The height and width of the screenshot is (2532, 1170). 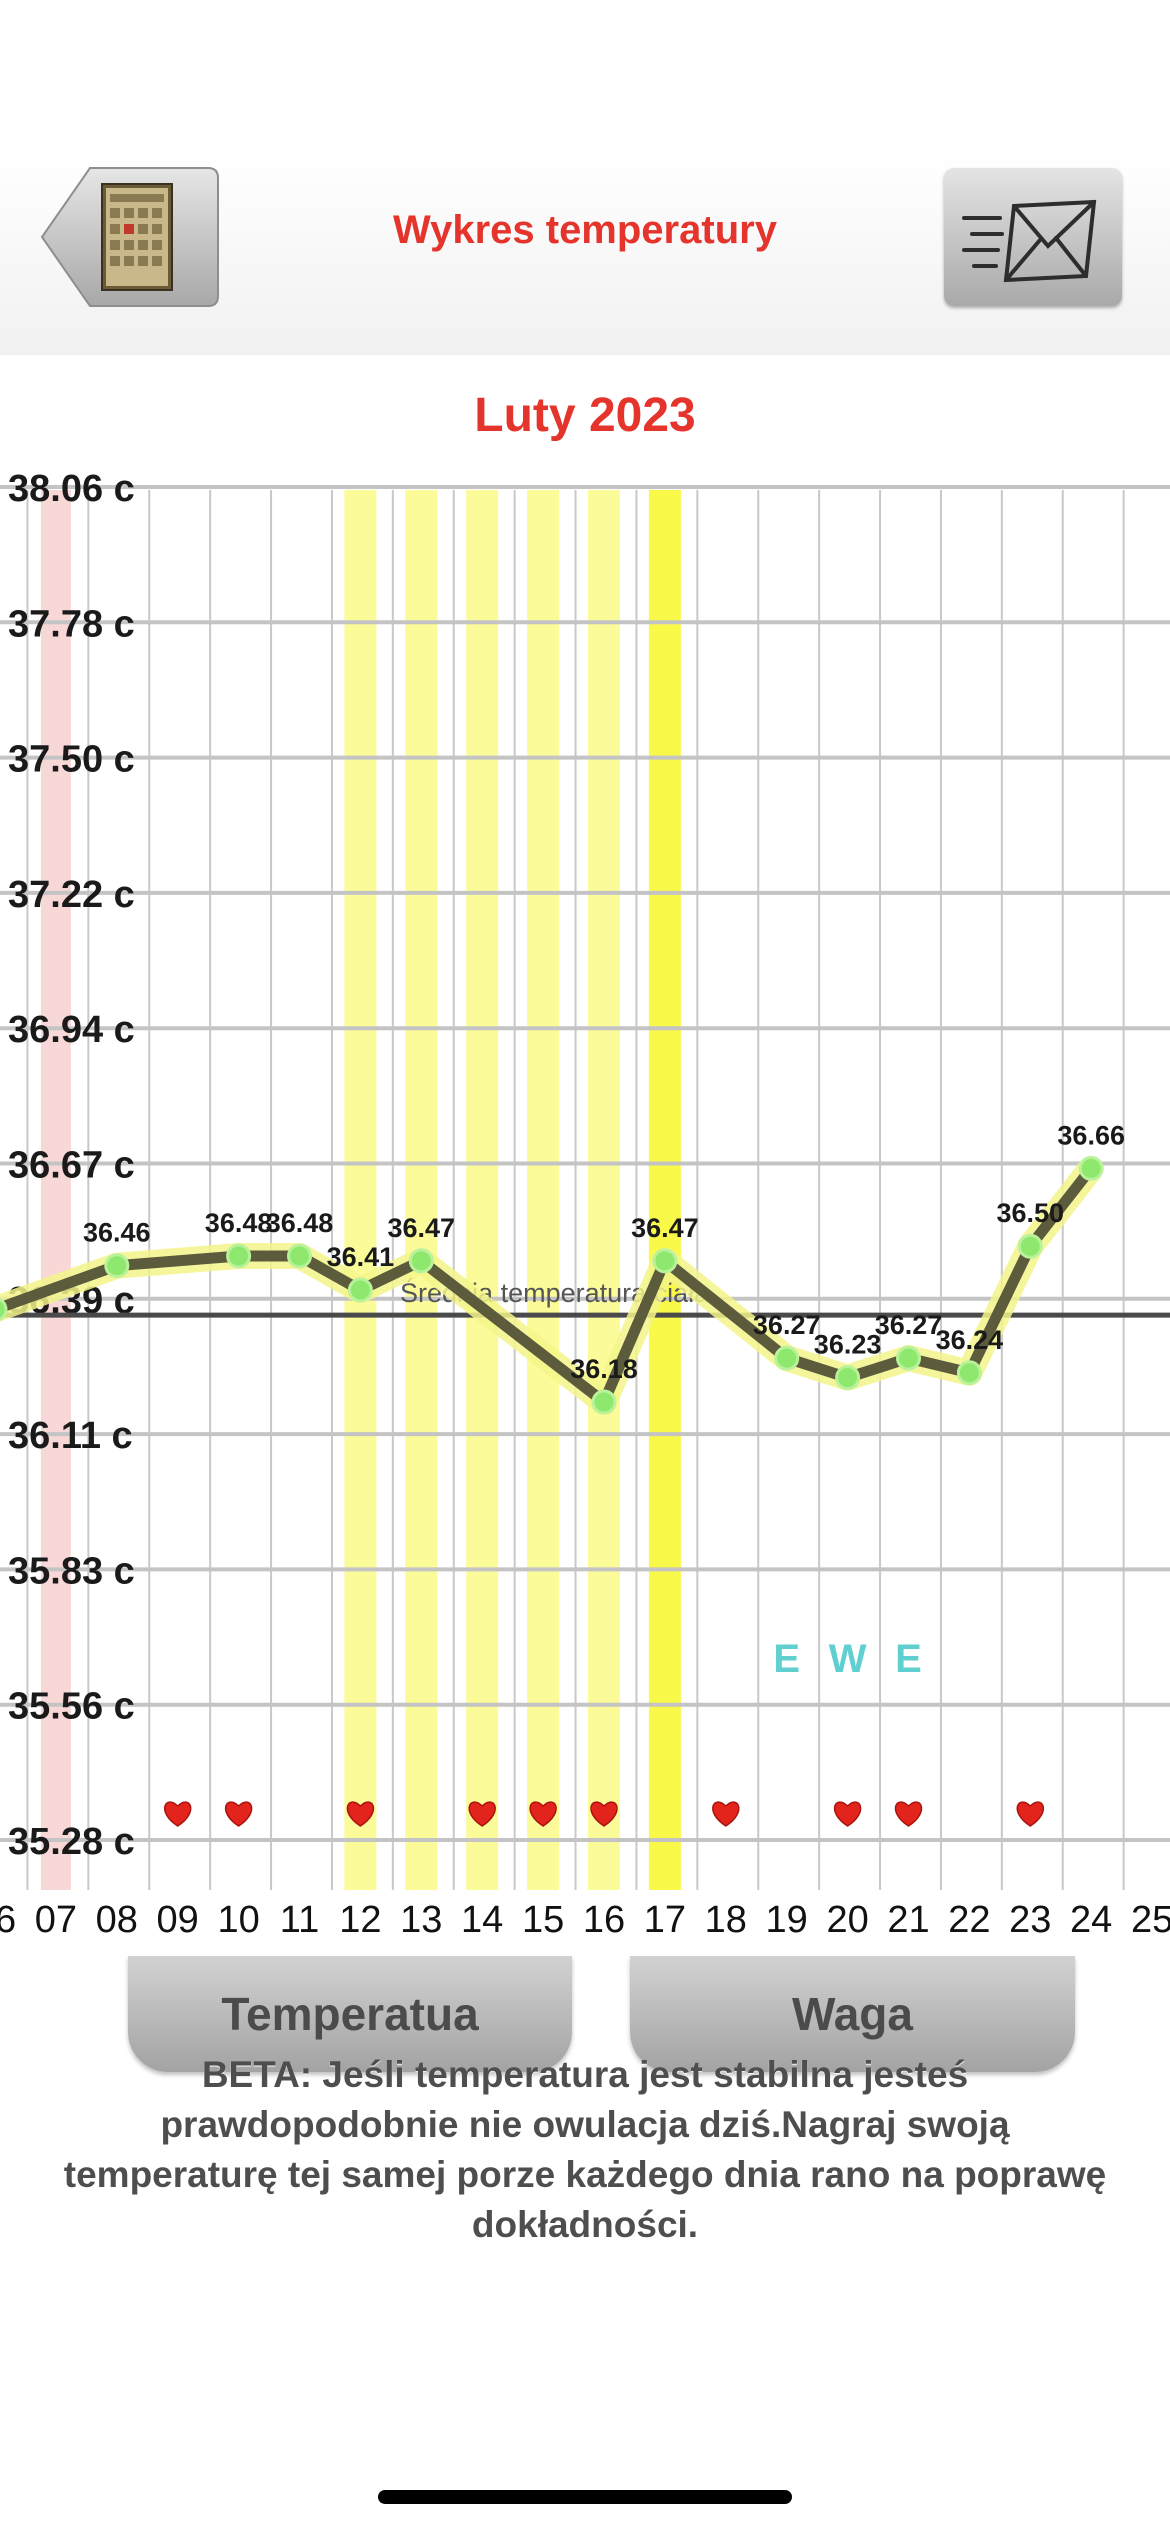 I want to click on calendar-icon, so click(x=129, y=237).